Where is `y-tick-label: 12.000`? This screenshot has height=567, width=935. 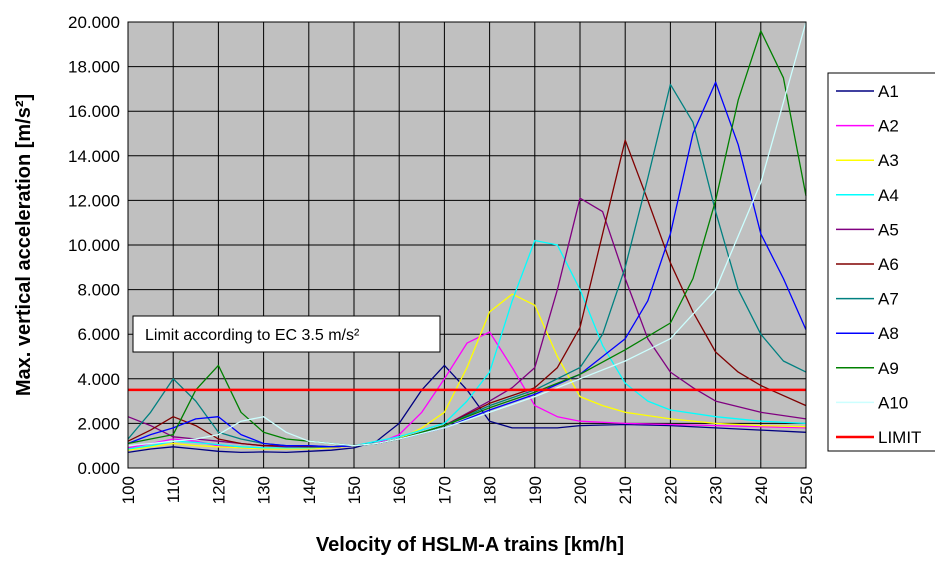 y-tick-label: 12.000 is located at coordinates (94, 200).